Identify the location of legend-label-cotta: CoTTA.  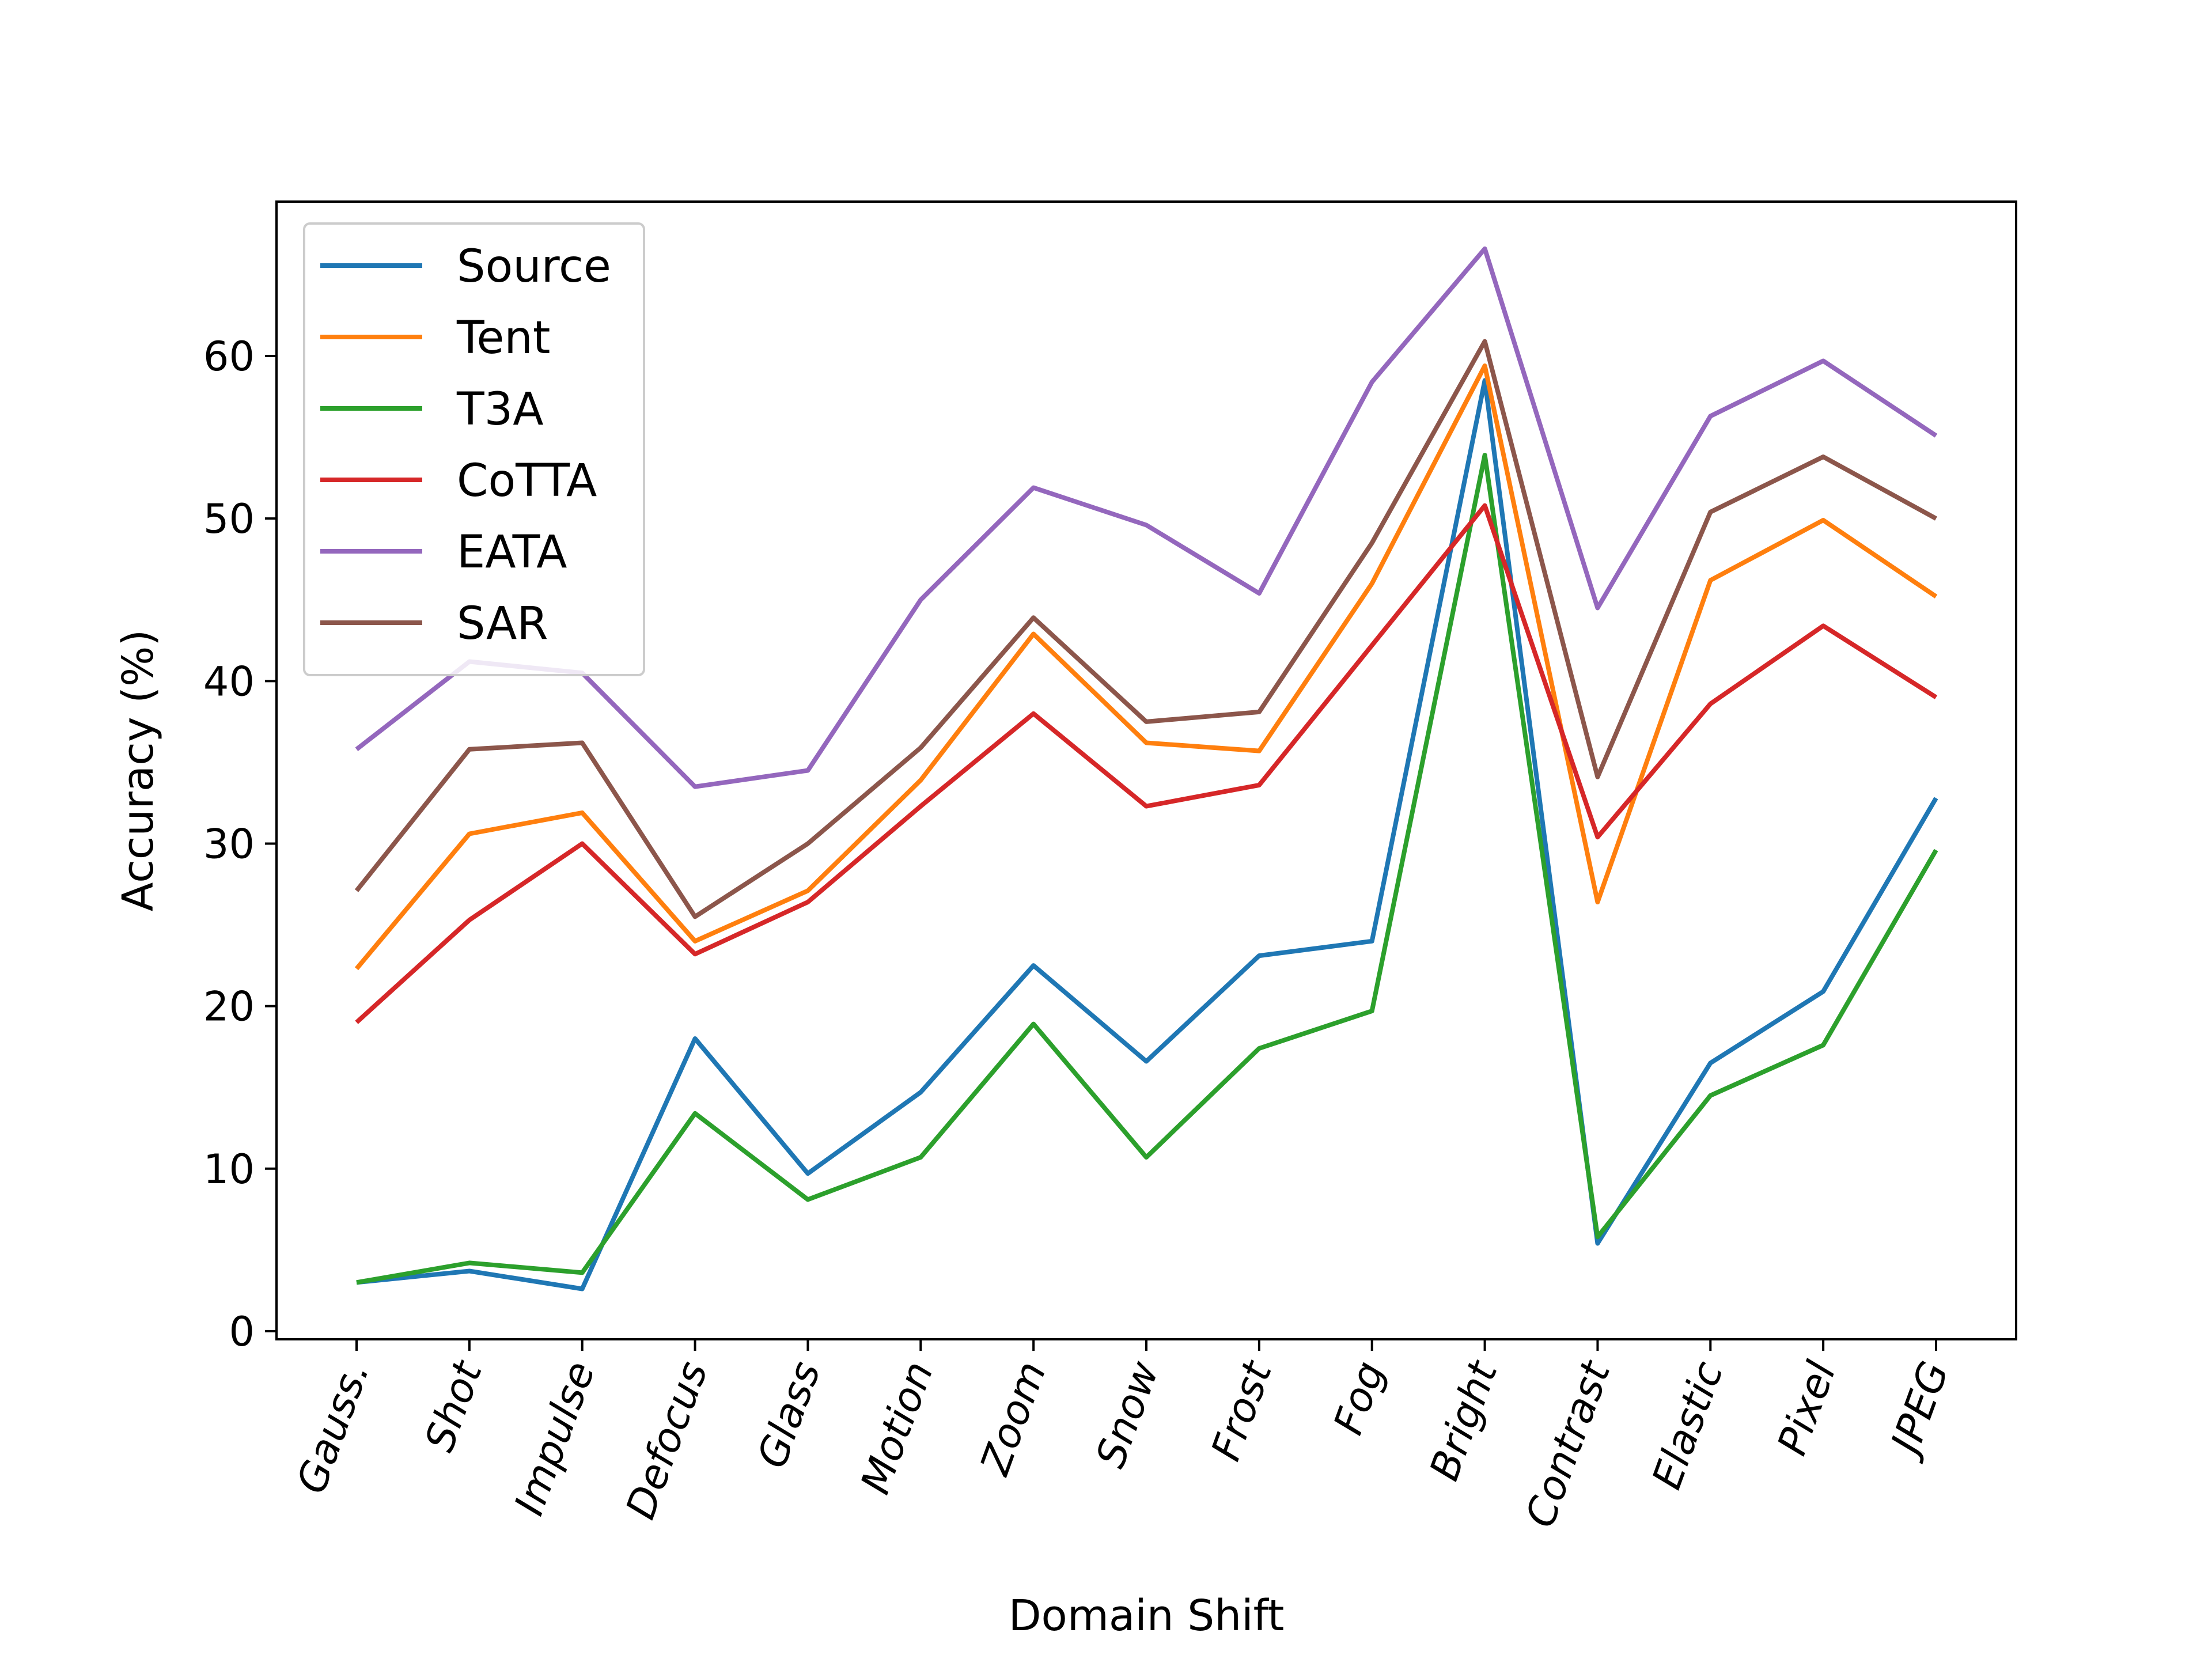
(527, 481).